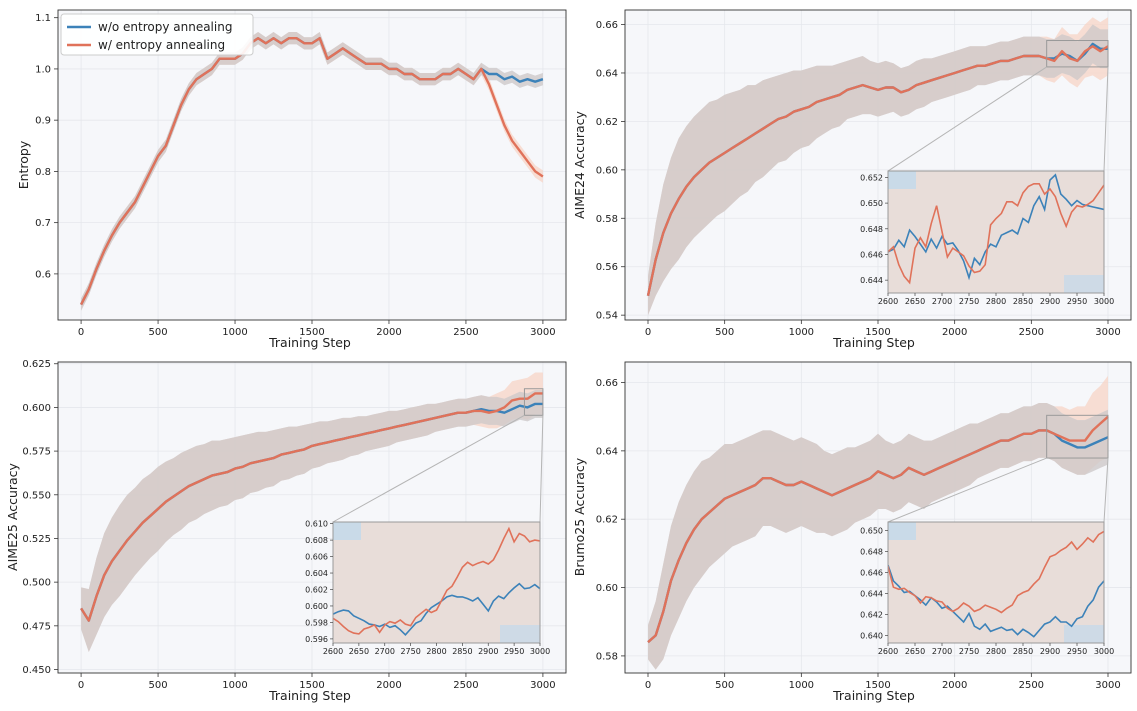 This screenshot has width=1137, height=711. Describe the element at coordinates (607, 316) in the screenshot. I see `y-tick-label: 0.54` at that location.